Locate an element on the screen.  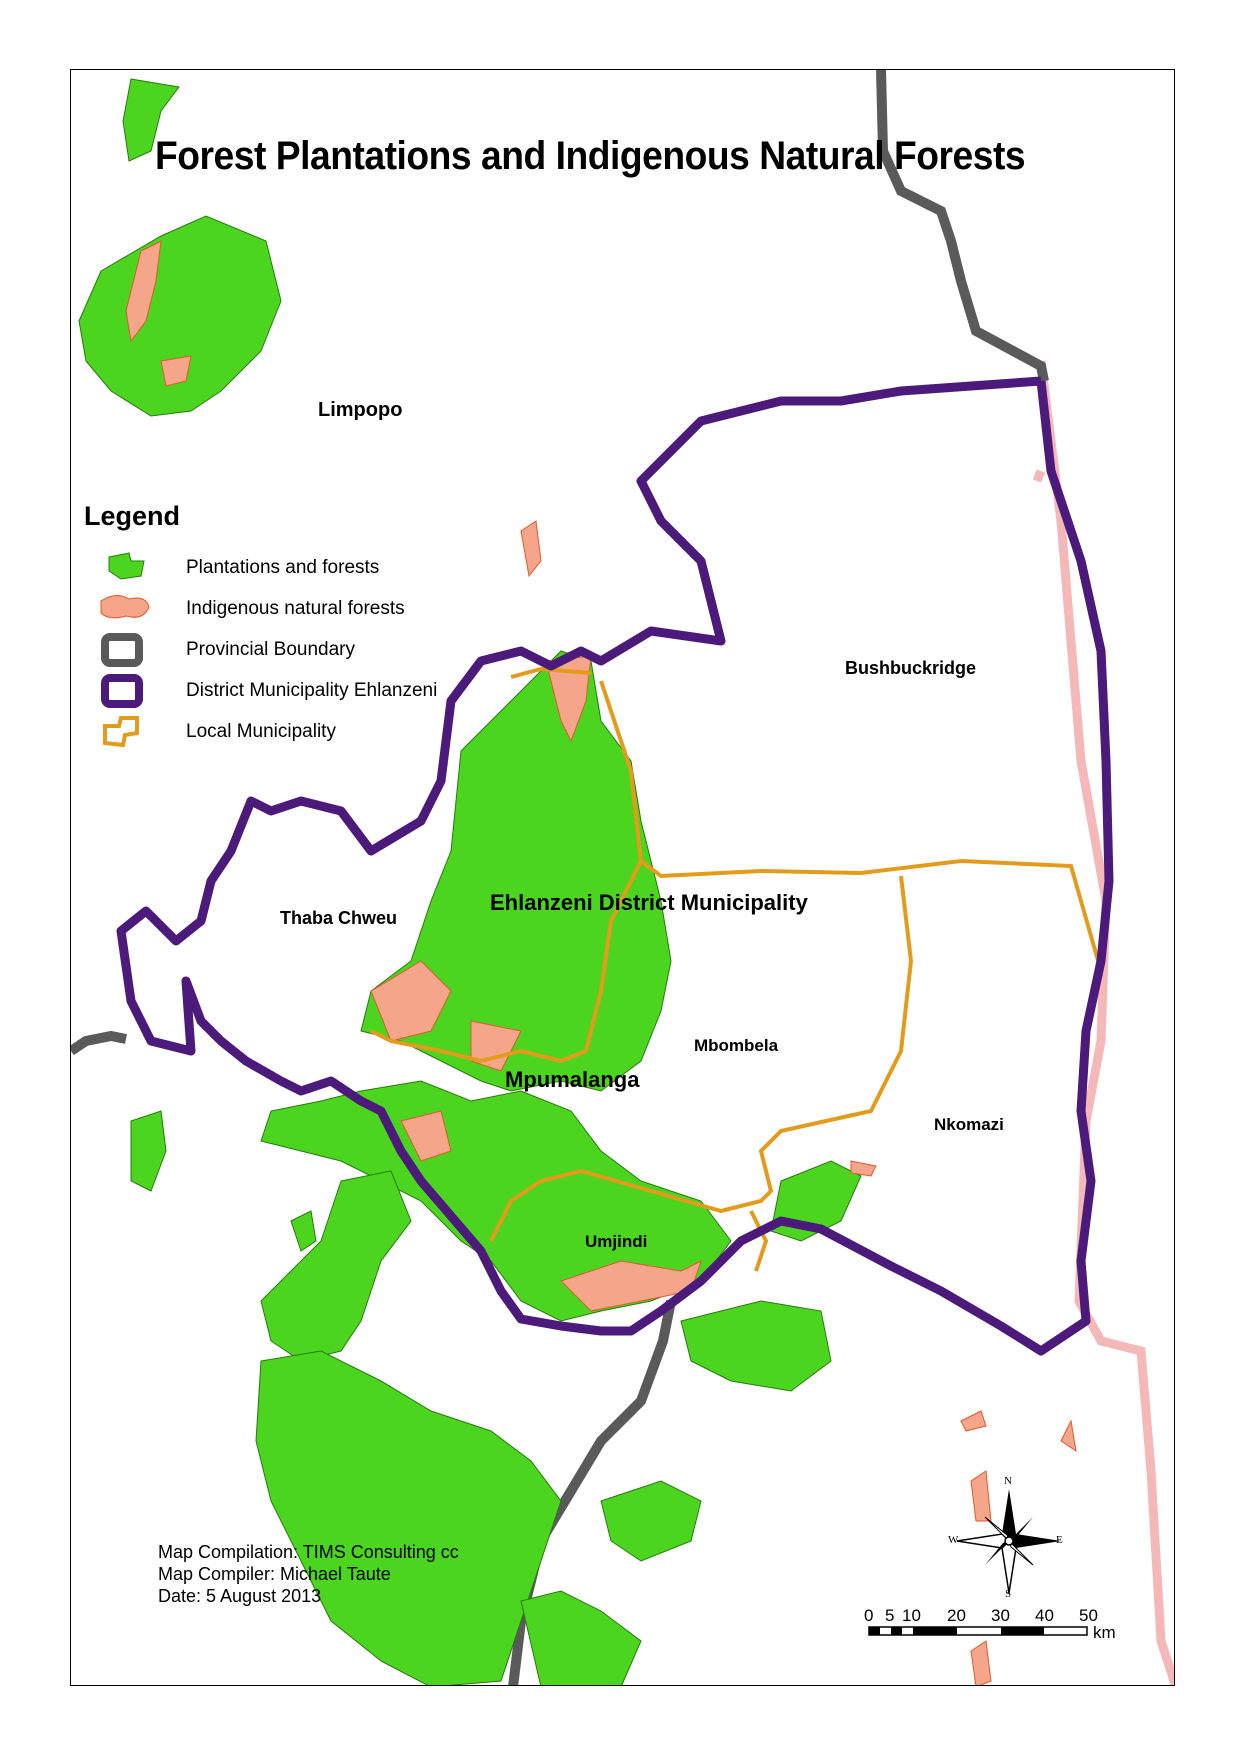
indigenous-swatch is located at coordinates (125, 607).